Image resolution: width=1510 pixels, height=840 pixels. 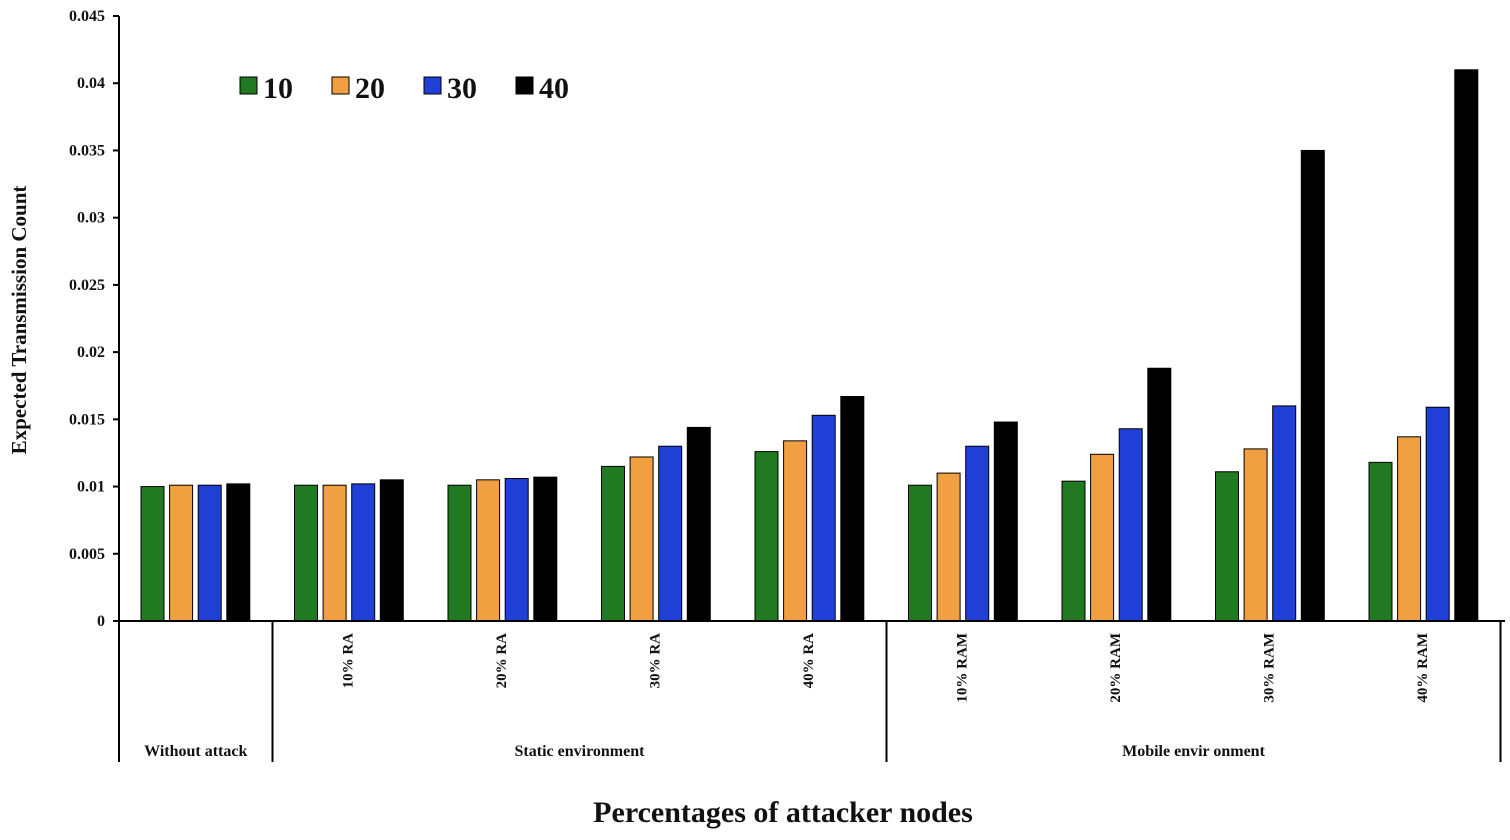 I want to click on bar-10-40-ra, so click(x=766, y=536).